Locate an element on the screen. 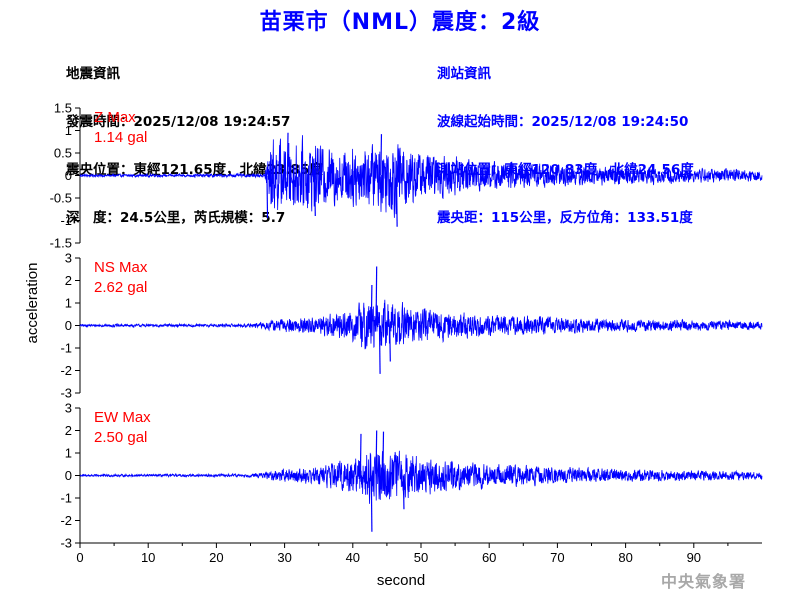 This screenshot has width=800, height=600. x-tick-label: 40 is located at coordinates (353, 557).